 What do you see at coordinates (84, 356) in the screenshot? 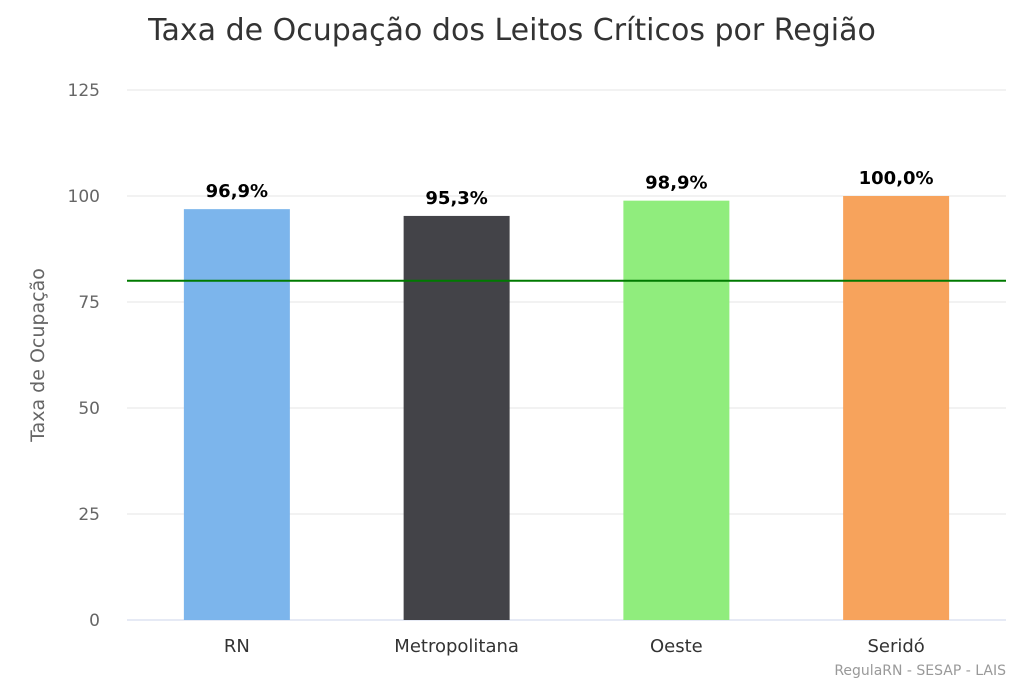
I see `y-axis-ticks: 0 25 50 75 100 125` at bounding box center [84, 356].